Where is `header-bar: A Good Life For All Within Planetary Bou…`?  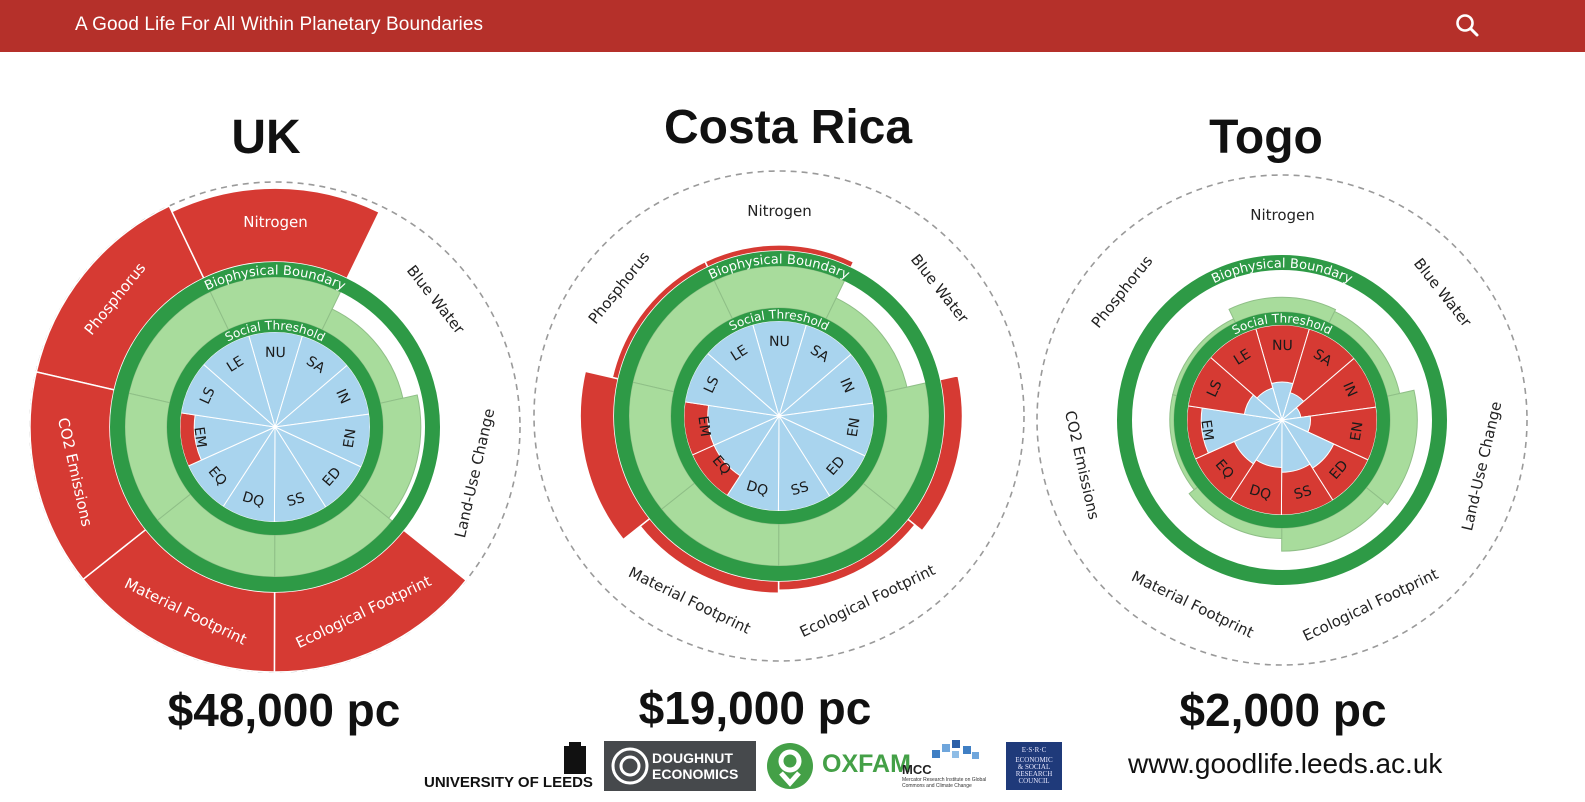
header-bar: A Good Life For All Within Planetary Bou… is located at coordinates (792, 26).